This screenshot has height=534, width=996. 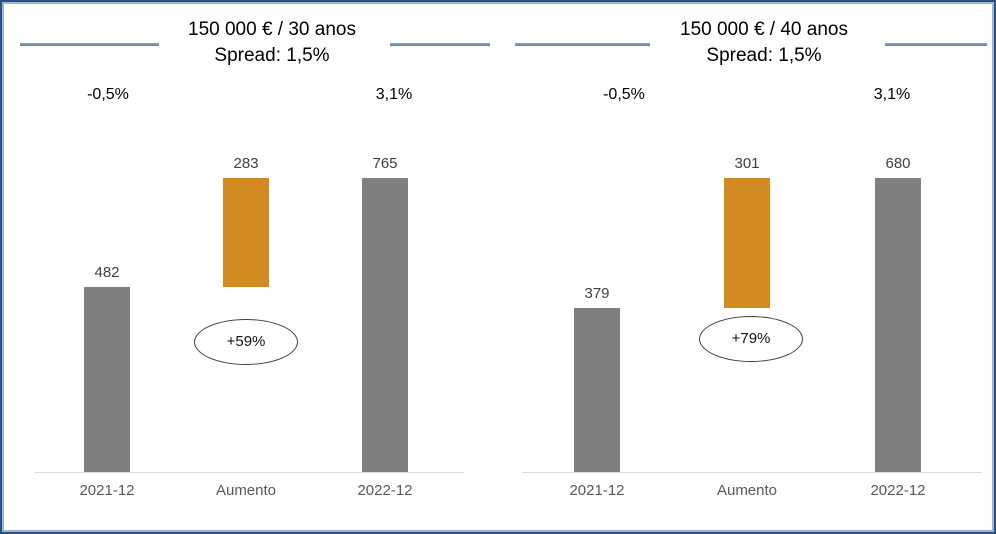 What do you see at coordinates (272, 29) in the screenshot?
I see `chart-title: 150 000 € / 30 anos` at bounding box center [272, 29].